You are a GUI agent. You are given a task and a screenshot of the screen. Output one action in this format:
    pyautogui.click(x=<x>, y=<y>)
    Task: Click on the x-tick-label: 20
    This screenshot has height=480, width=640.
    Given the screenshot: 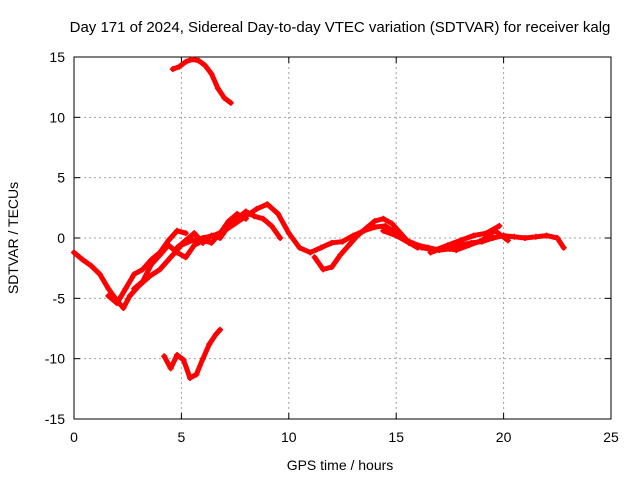 What is the action you would take?
    pyautogui.click(x=504, y=437)
    